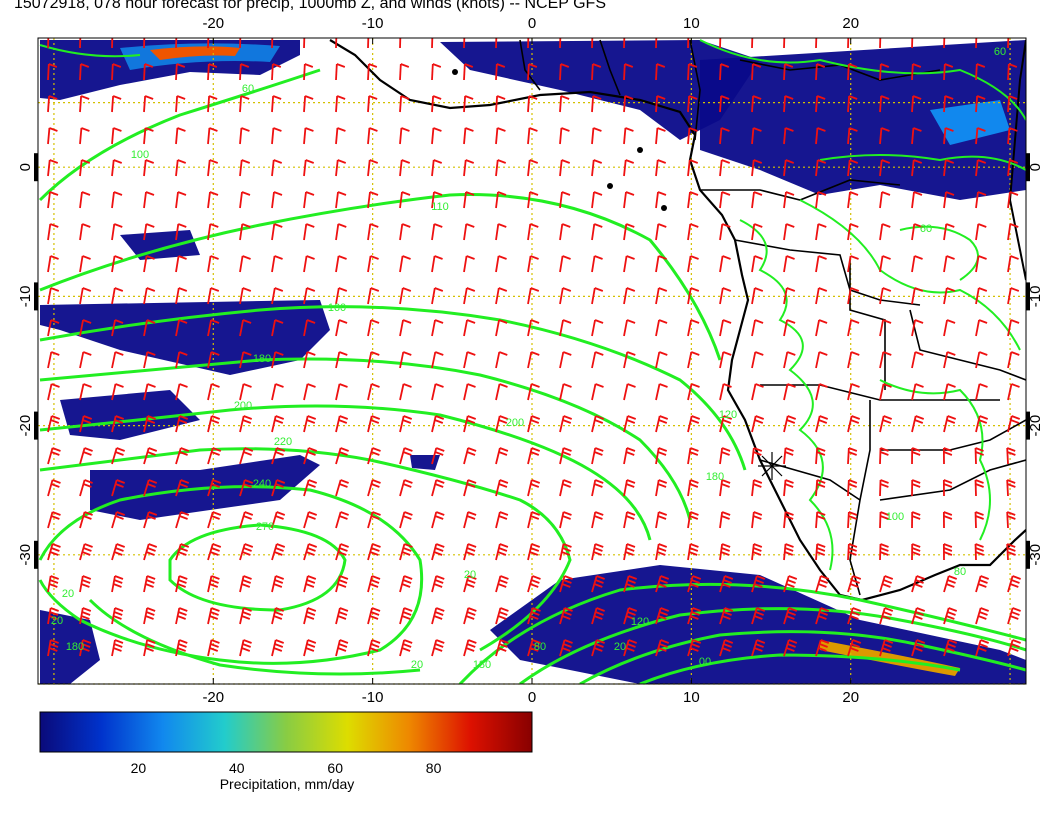 This screenshot has height=816, width=1056. What do you see at coordinates (254, 637) in the screenshot?
I see `contour-line` at bounding box center [254, 637].